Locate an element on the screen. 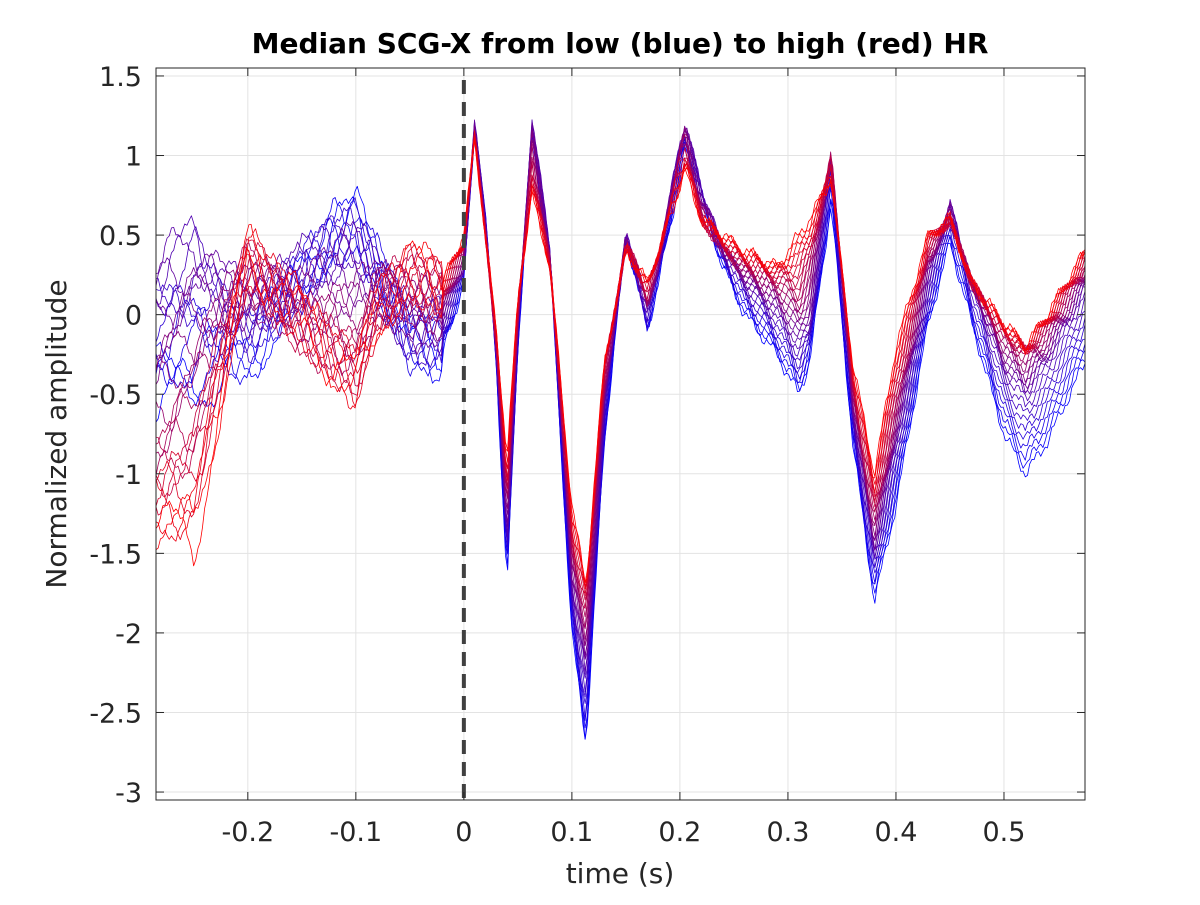  x-tick-label: -0.1 is located at coordinates (355, 832).